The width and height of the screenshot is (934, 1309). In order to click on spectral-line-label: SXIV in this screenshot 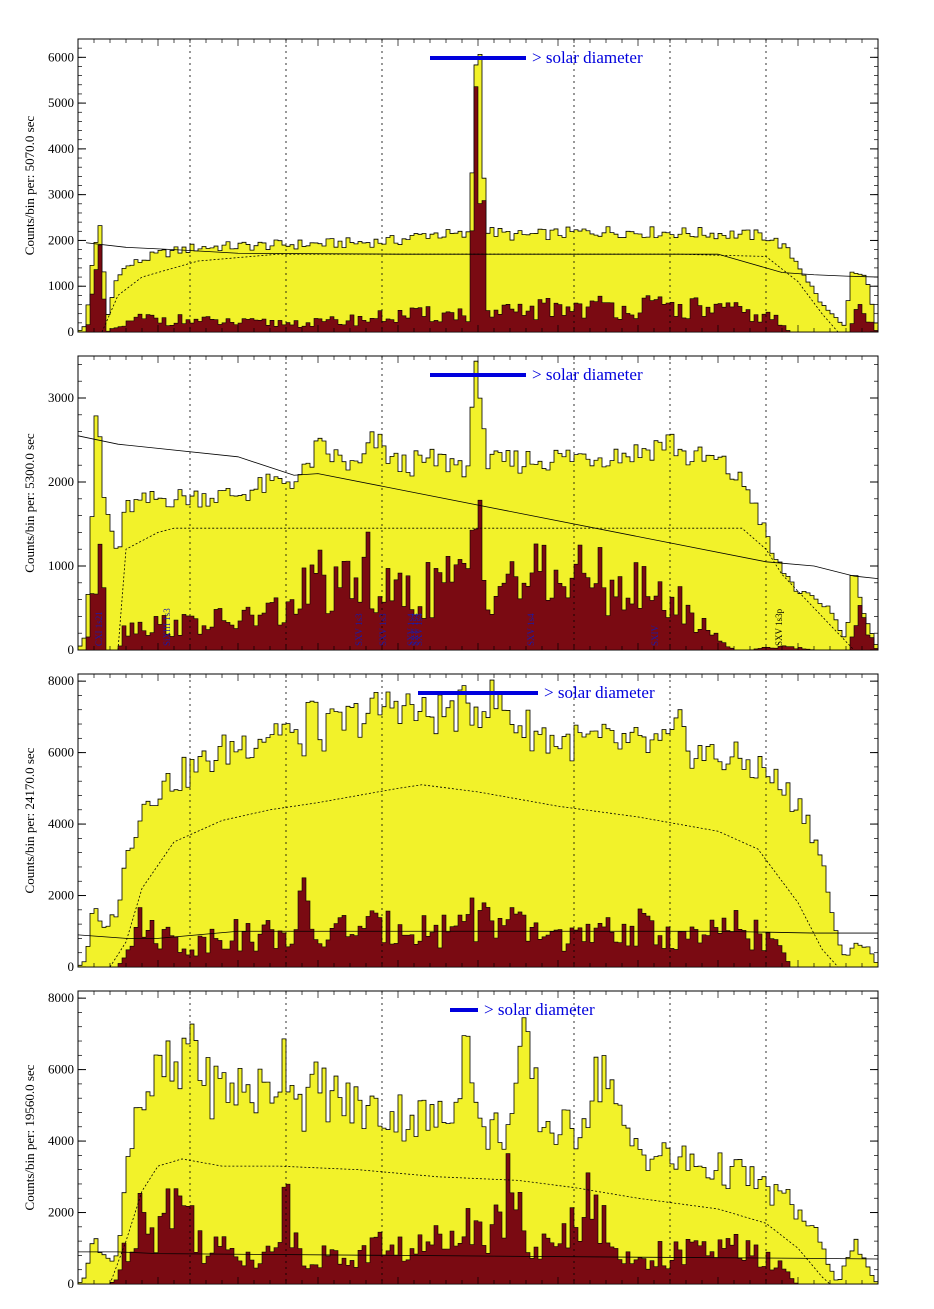, I will do `click(655, 635)`.